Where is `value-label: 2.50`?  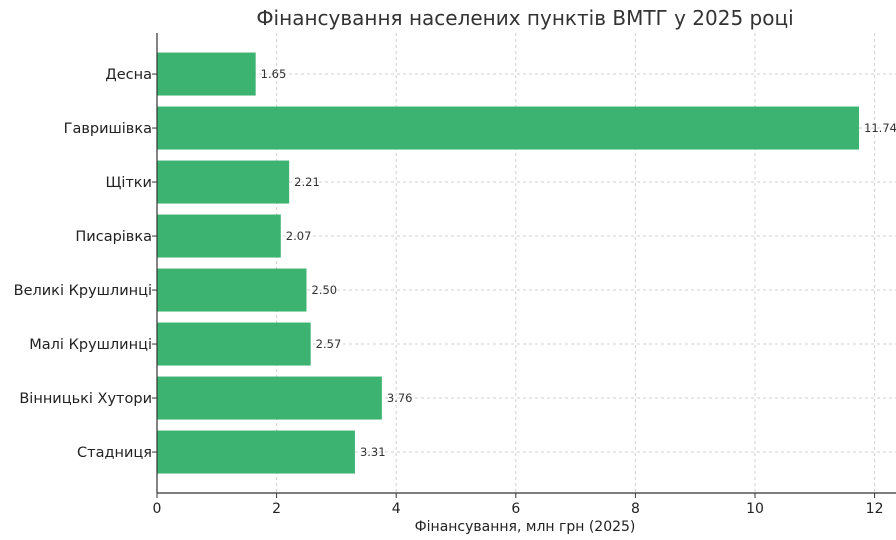
value-label: 2.50 is located at coordinates (325, 290).